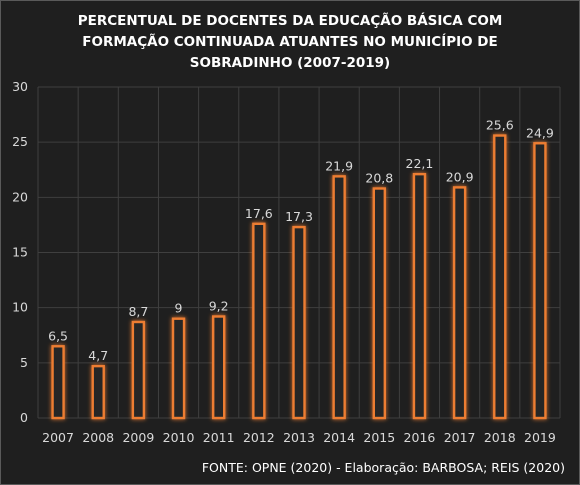 This screenshot has height=485, width=580. Describe the element at coordinates (500, 125) in the screenshot. I see `data-label-2018: 25,6` at that location.